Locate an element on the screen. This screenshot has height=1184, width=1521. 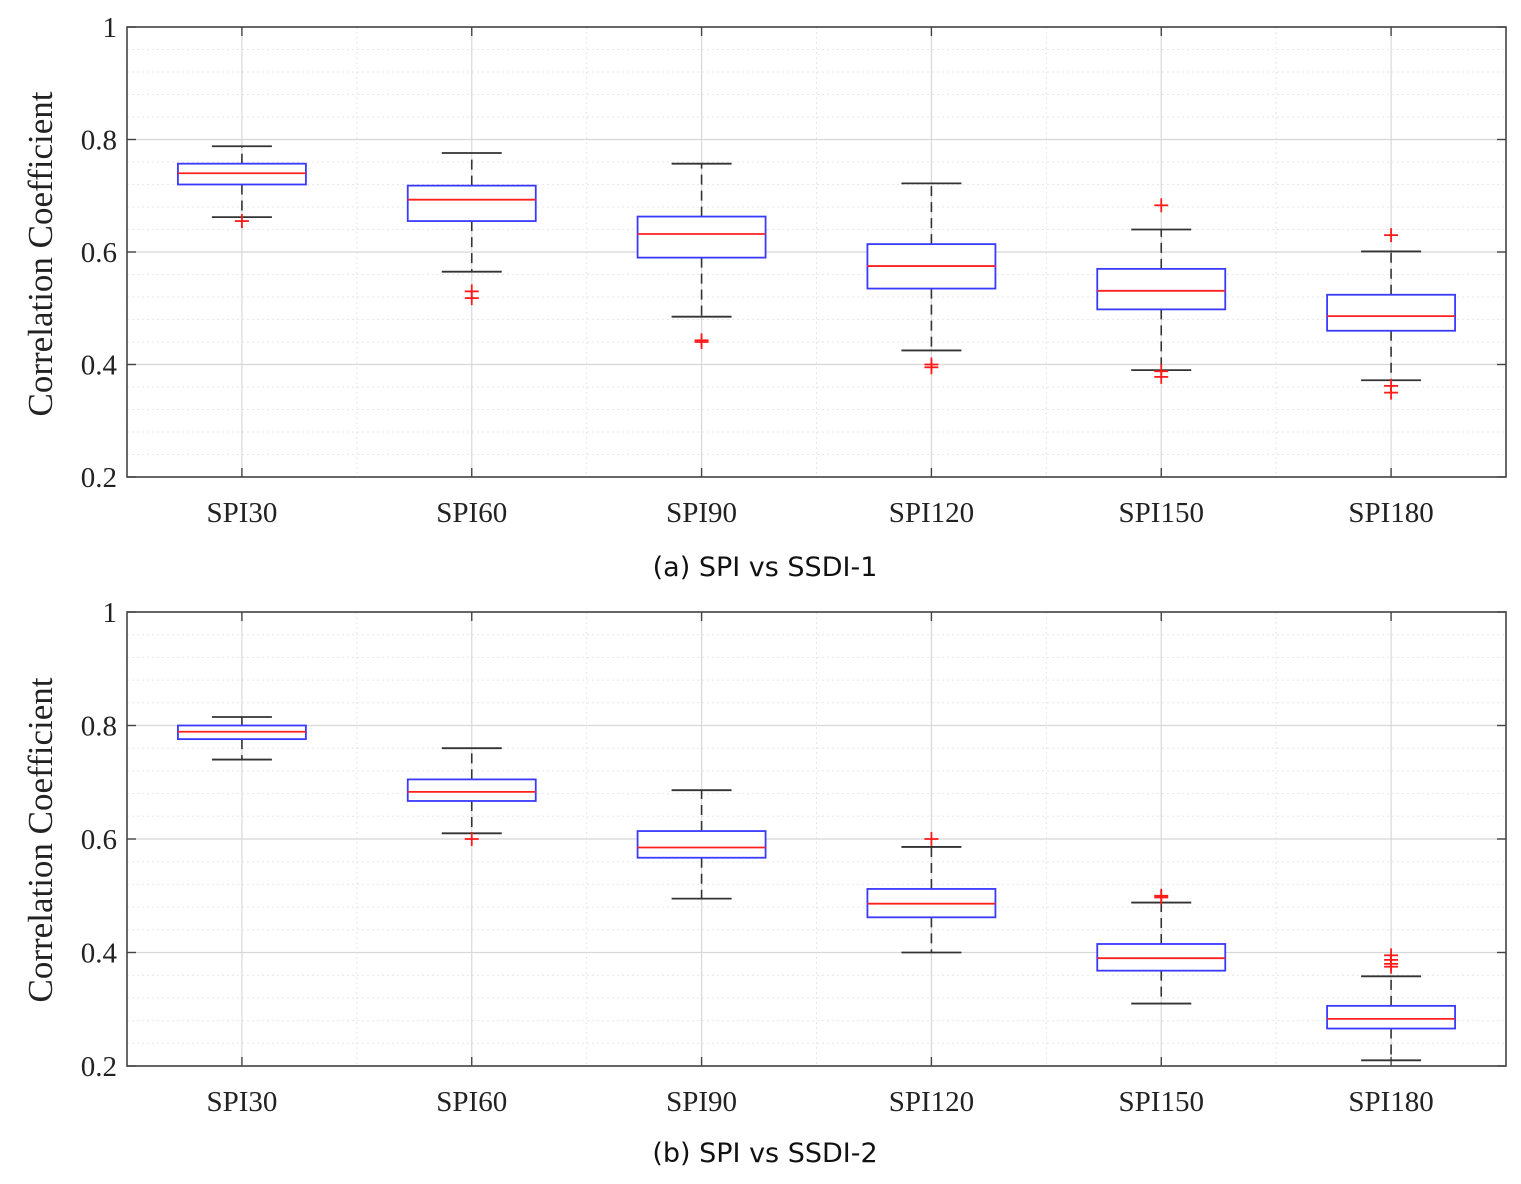
caption-a: (a) SPI vs SSDI-1 is located at coordinates (765, 567).